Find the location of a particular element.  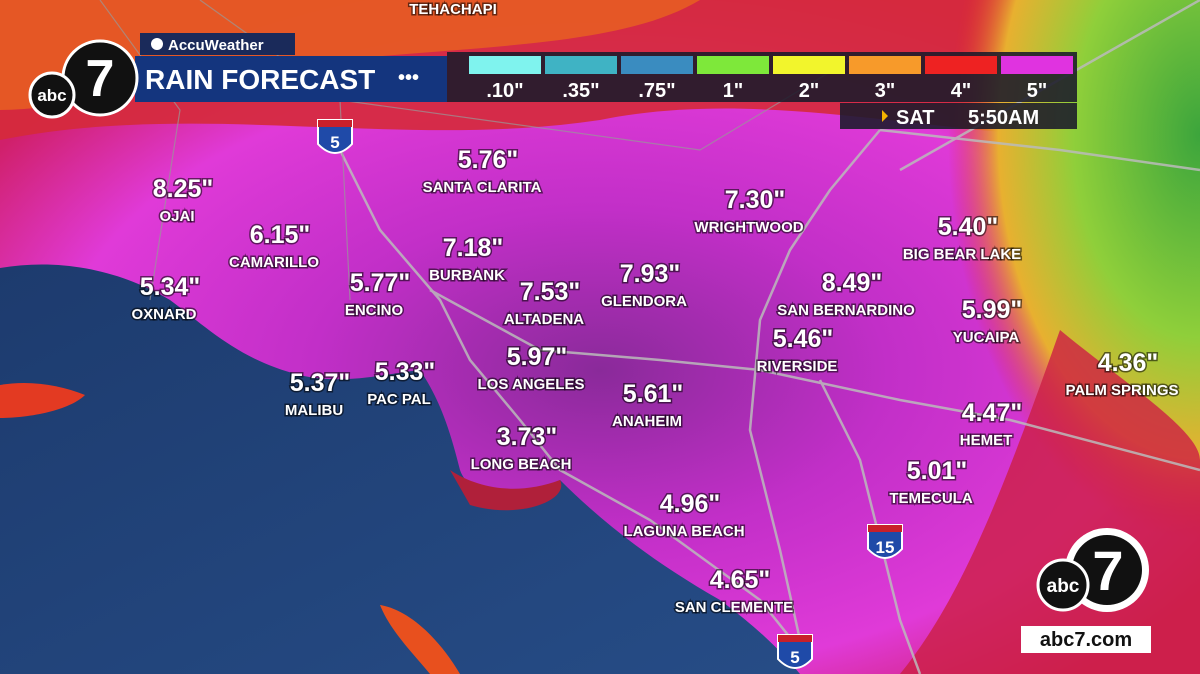

legend-label: 4" is located at coordinates (961, 91).